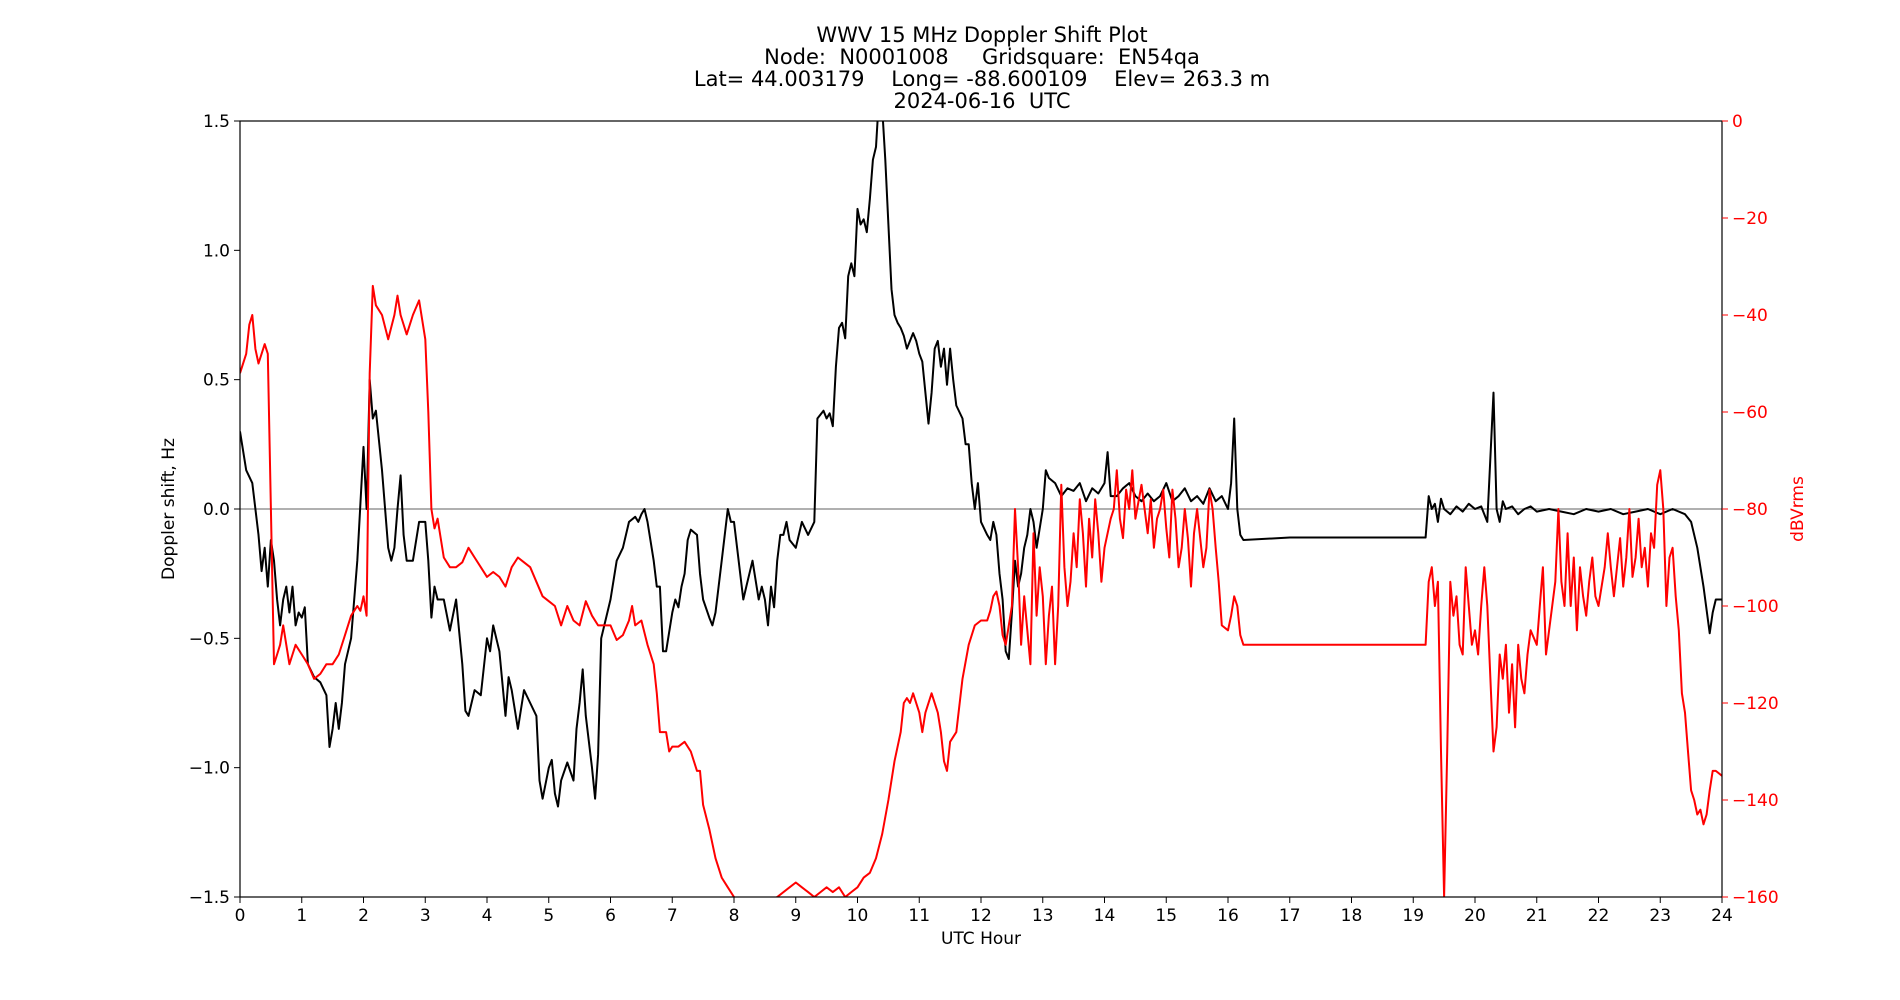 The image size is (1900, 1000). Describe the element at coordinates (1750, 413) in the screenshot. I see `y-right-tick-label: −60` at that location.